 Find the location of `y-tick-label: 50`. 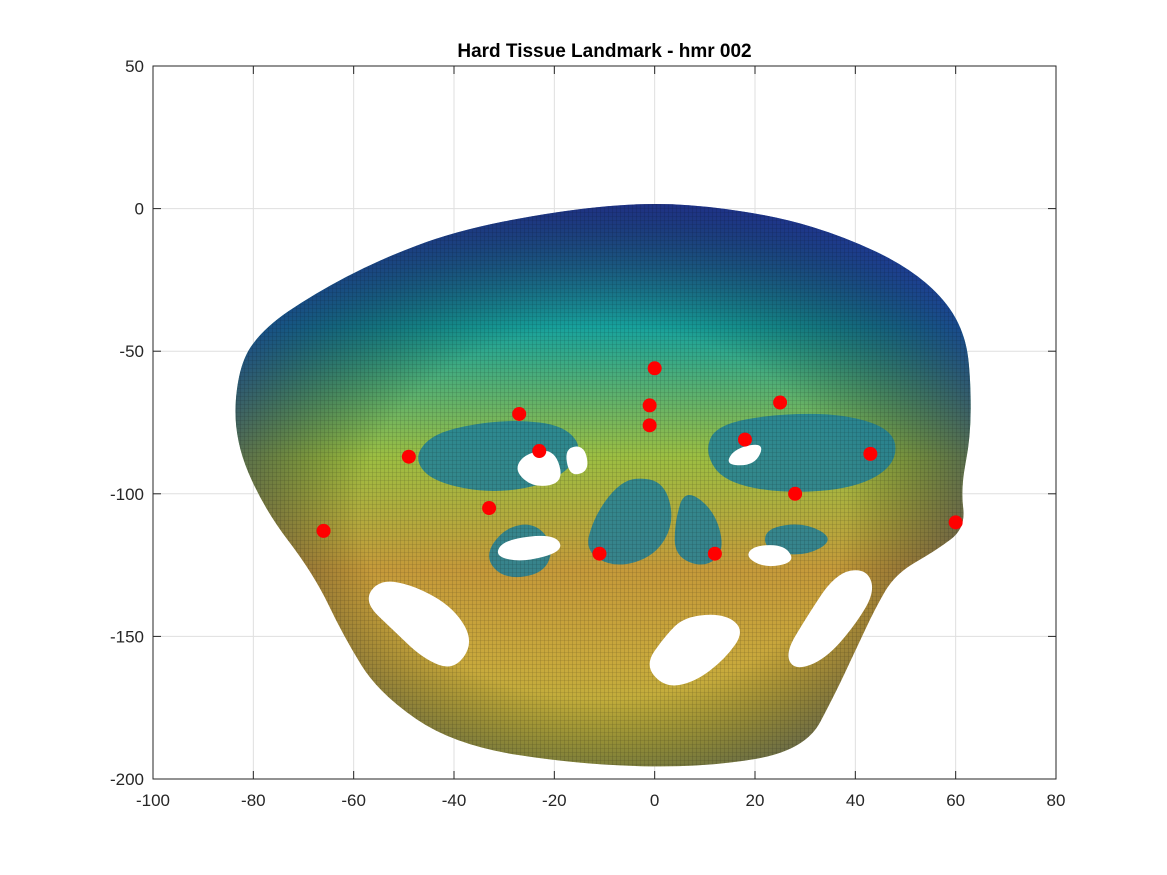

y-tick-label: 50 is located at coordinates (134, 66).